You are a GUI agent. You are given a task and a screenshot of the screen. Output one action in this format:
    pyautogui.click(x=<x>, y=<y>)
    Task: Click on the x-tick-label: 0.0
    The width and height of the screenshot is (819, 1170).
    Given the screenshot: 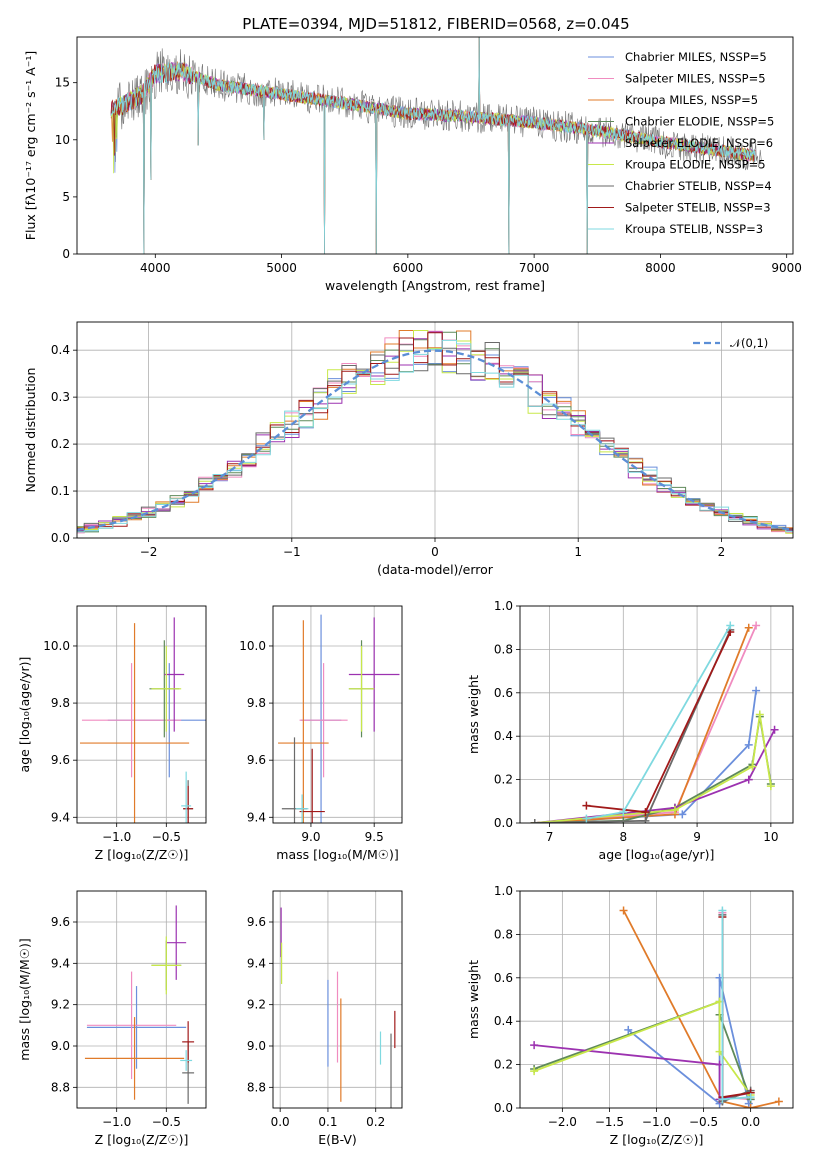 What is the action you would take?
    pyautogui.click(x=280, y=1122)
    